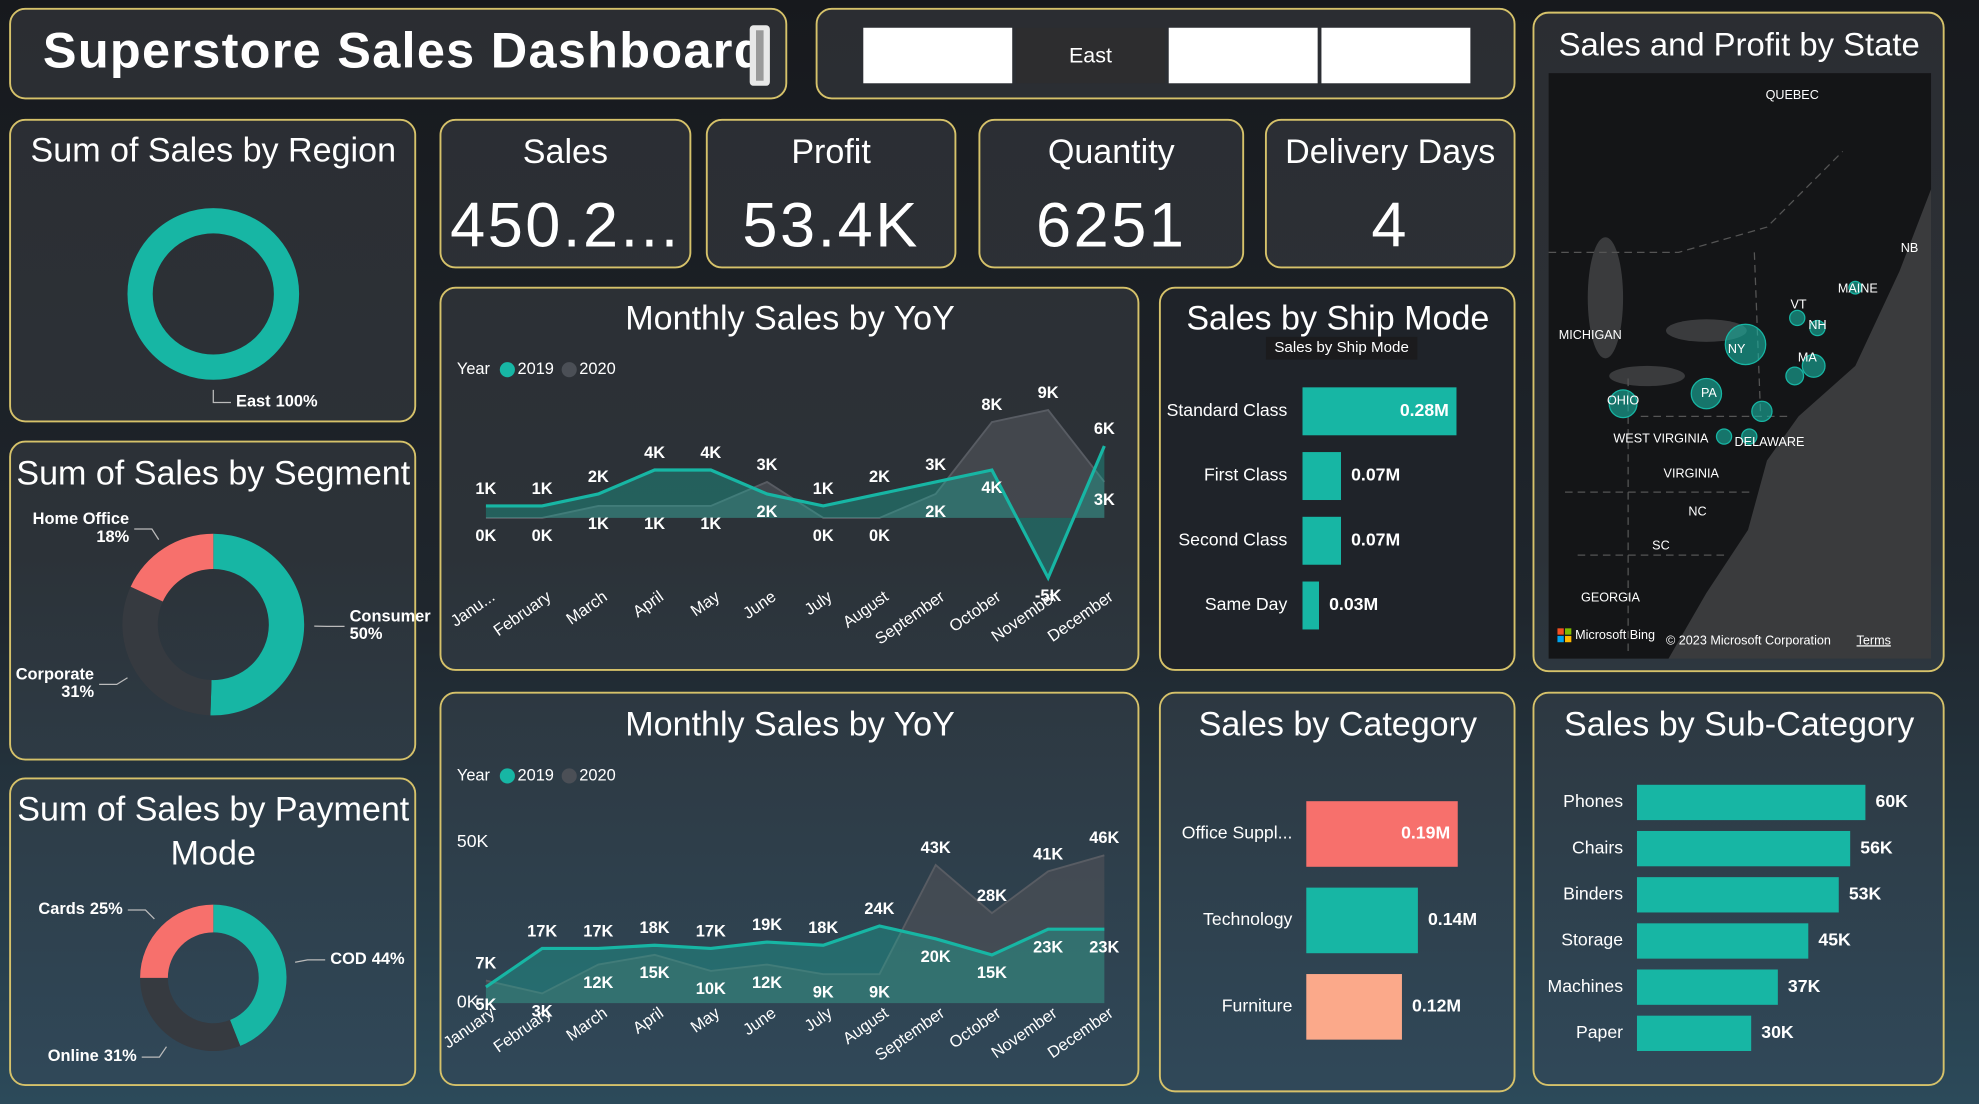 Image resolution: width=1979 pixels, height=1104 pixels. Describe the element at coordinates (485, 1005) in the screenshot. I see `data-label: 5K` at that location.